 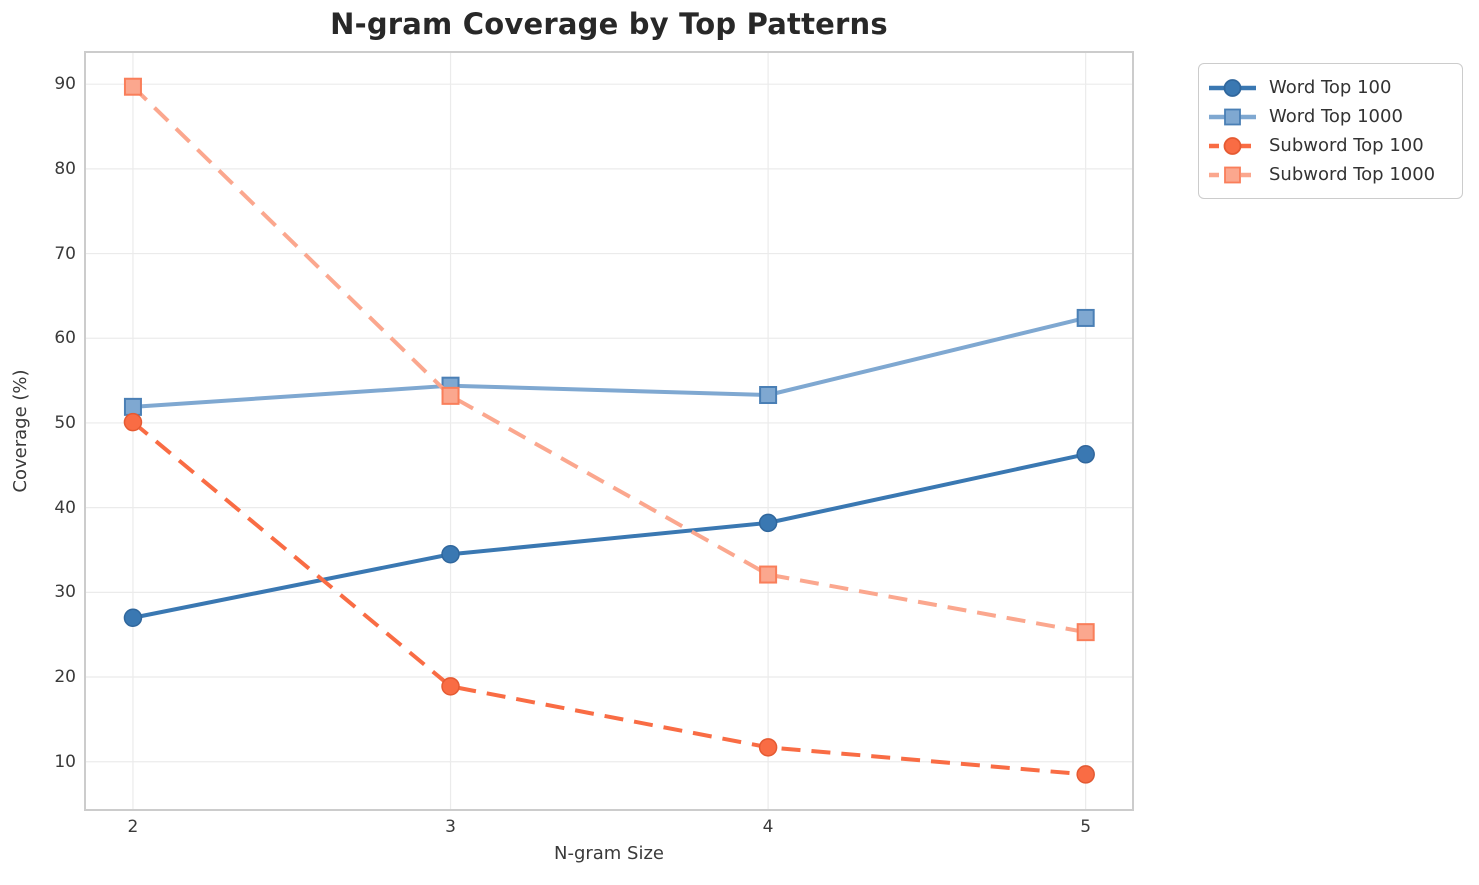 I want to click on y-tick-label: 70, so click(x=65, y=253).